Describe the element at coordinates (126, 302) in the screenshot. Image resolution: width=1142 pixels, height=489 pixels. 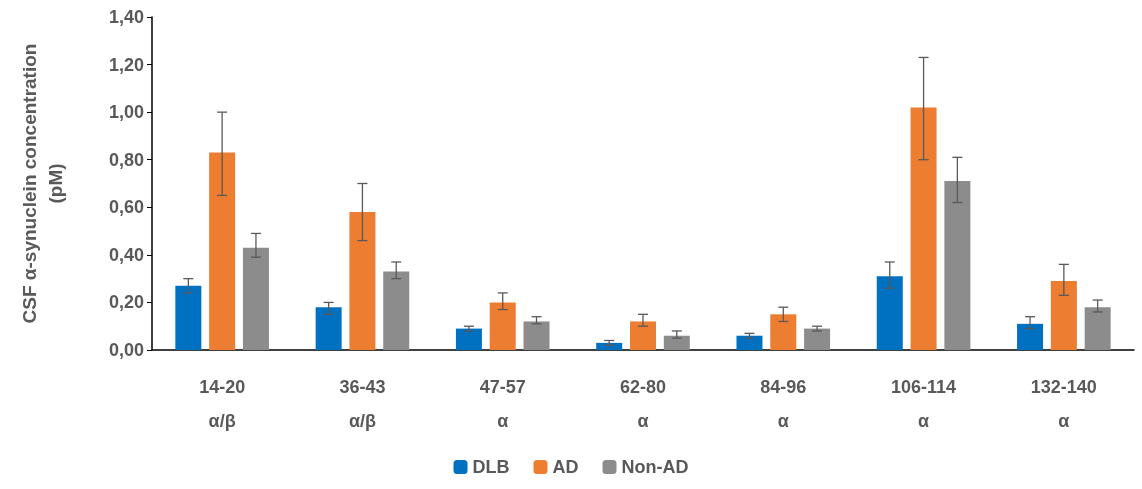
I see `y-tick-label: 0,20` at that location.